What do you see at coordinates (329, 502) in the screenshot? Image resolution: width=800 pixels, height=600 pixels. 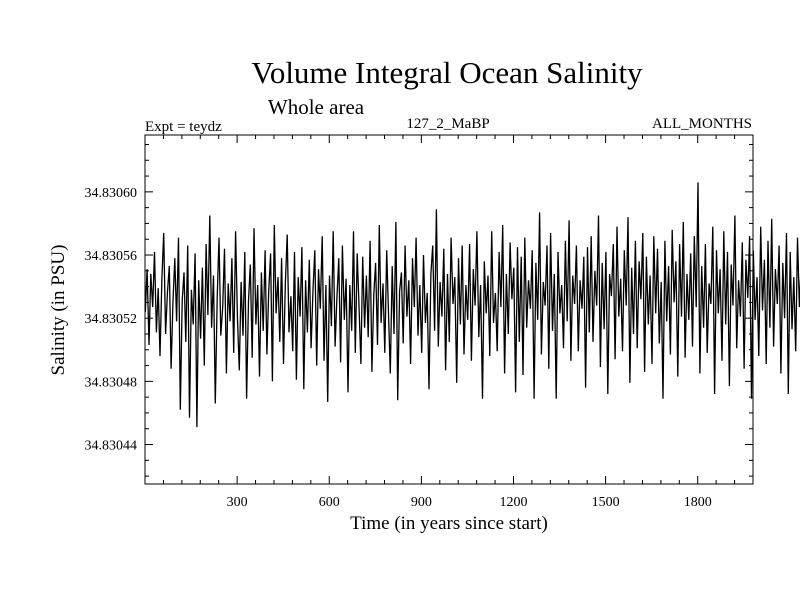 I see `x-tick-label: 600` at bounding box center [329, 502].